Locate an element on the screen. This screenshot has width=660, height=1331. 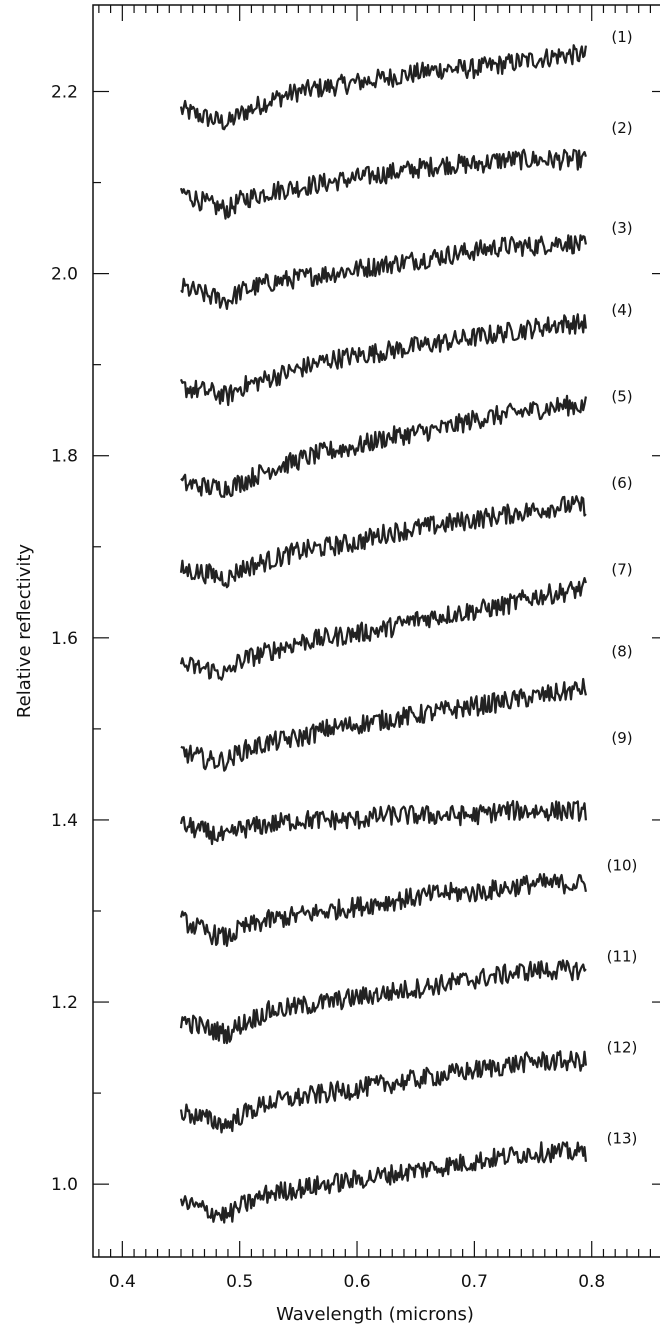
series-label: (7) is located at coordinates (621, 570).